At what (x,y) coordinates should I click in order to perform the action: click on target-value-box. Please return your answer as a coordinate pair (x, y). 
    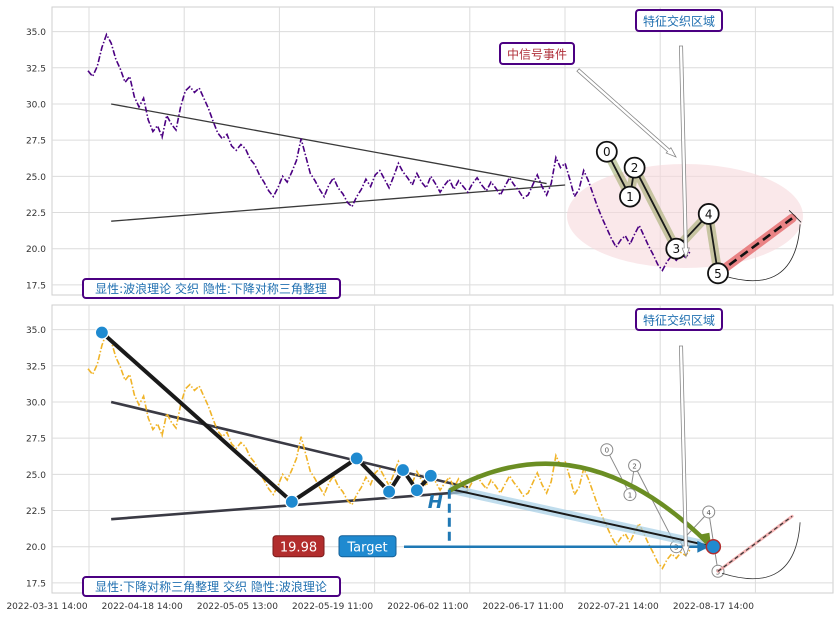
    Looking at the image, I should click on (298, 546).